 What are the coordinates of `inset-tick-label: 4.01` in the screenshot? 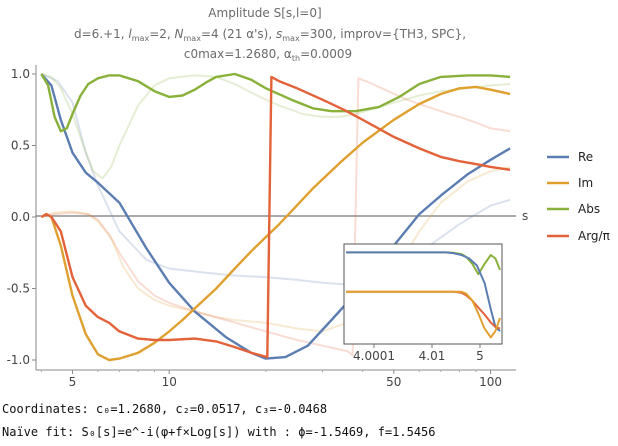 It's located at (432, 356).